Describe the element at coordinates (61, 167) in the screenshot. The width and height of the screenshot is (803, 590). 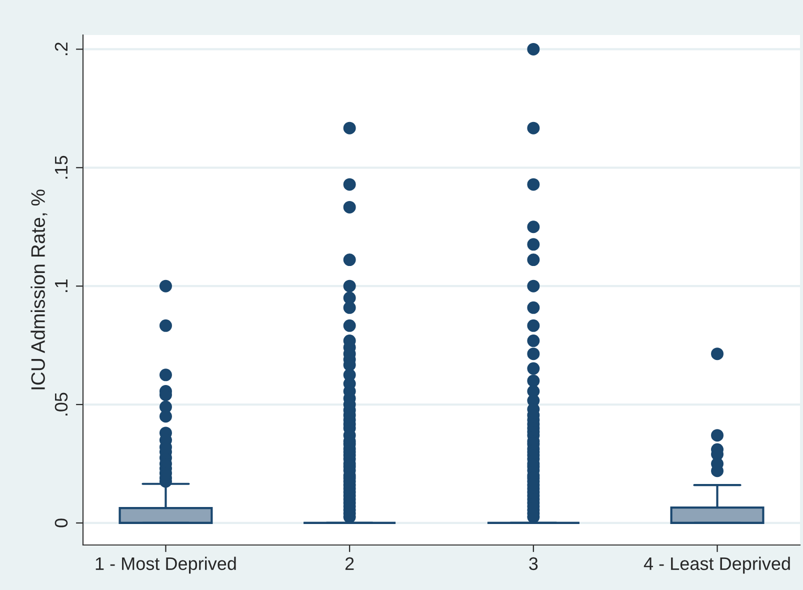
I see `y-tick-label: .15` at that location.